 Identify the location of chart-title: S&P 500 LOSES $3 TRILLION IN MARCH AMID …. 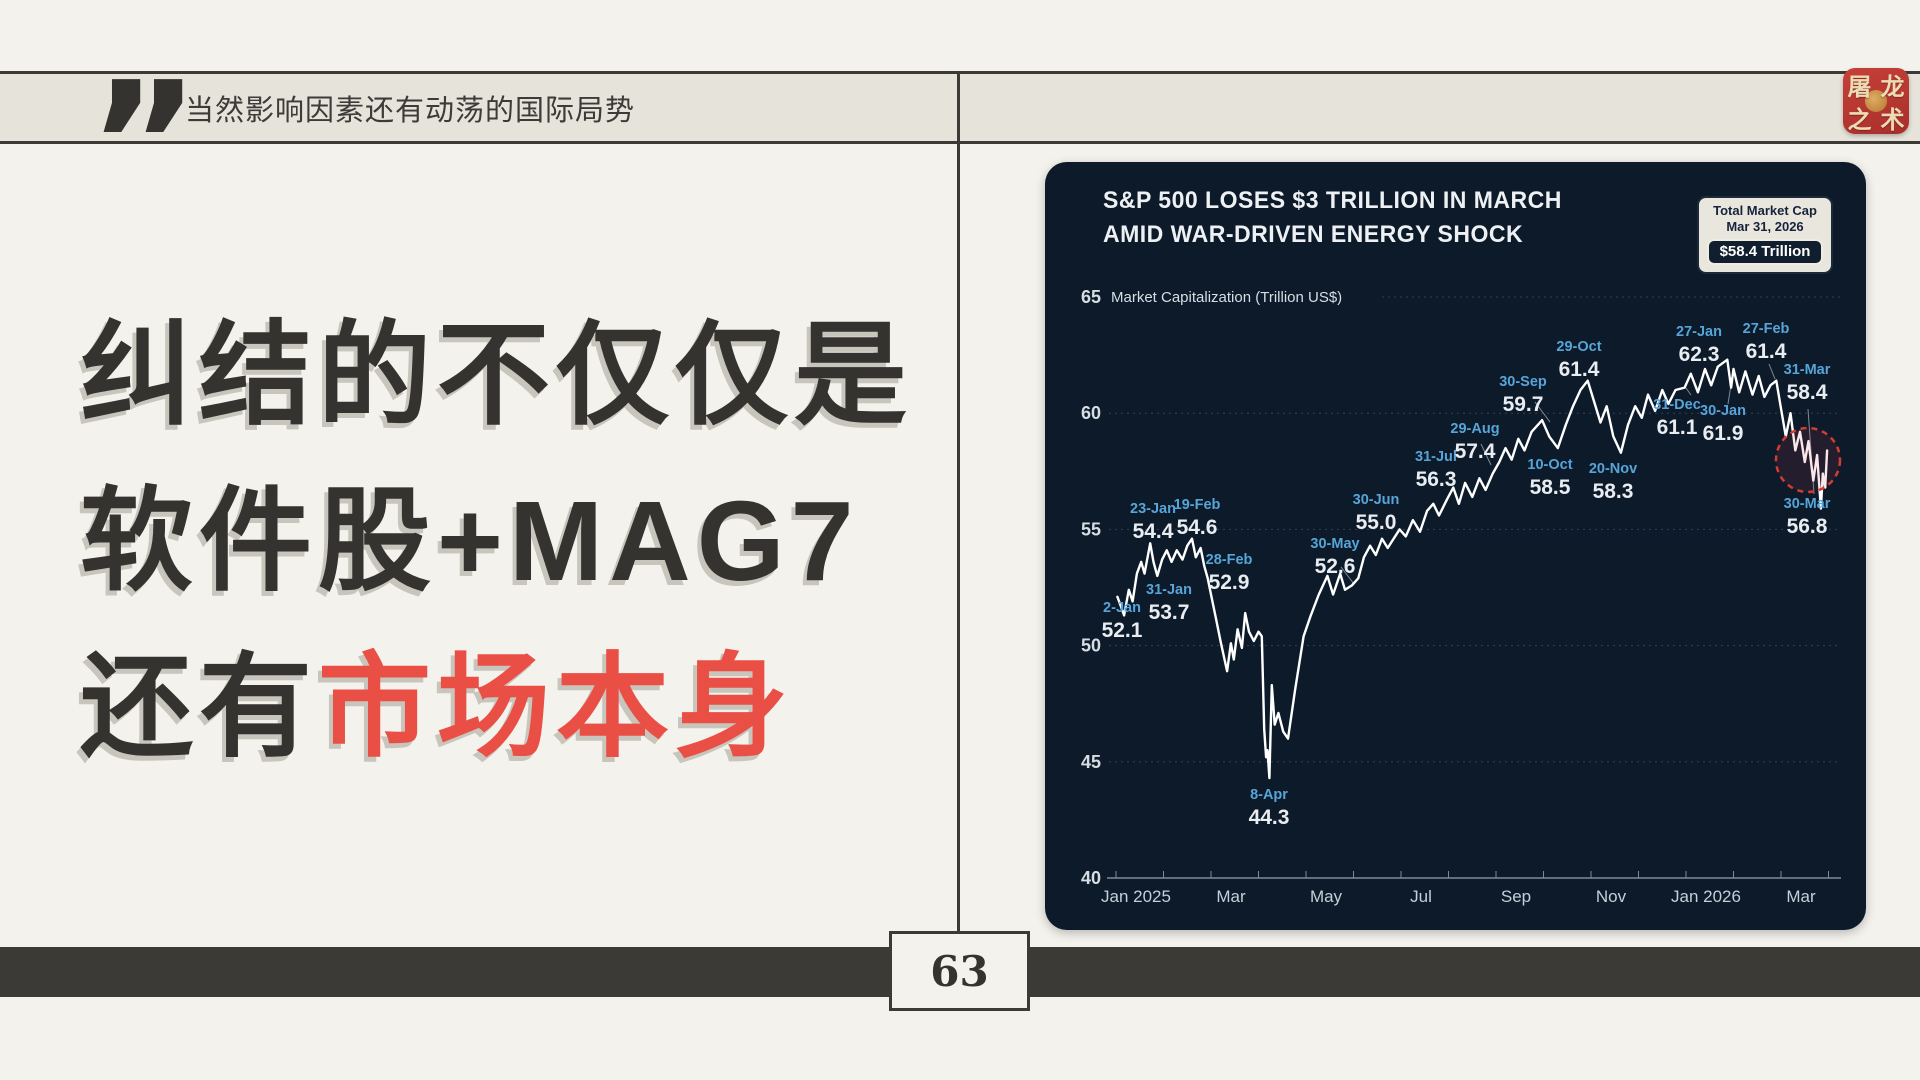
(1332, 218).